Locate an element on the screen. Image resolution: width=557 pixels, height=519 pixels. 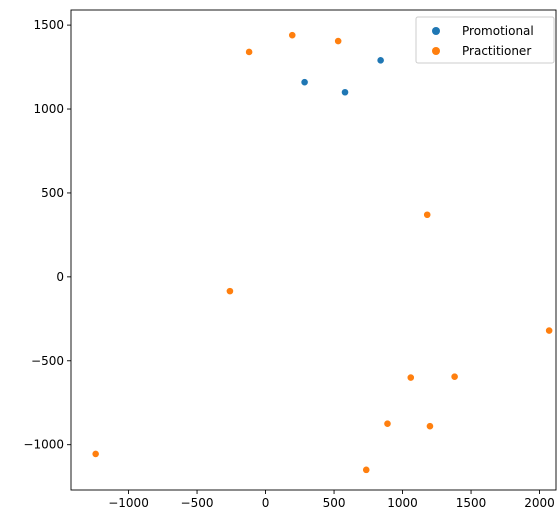
legend-label-promotional: Promotional is located at coordinates (498, 31).